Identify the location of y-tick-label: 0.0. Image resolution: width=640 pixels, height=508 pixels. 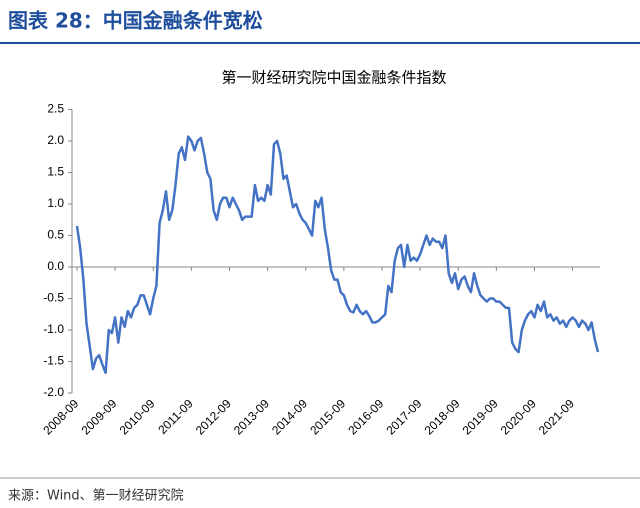
(55, 266).